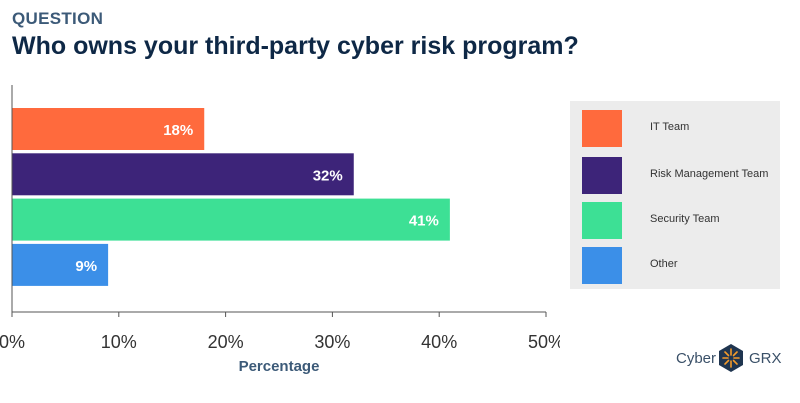 The image size is (800, 403). Describe the element at coordinates (86, 266) in the screenshot. I see `bar-value-label: 9%` at that location.